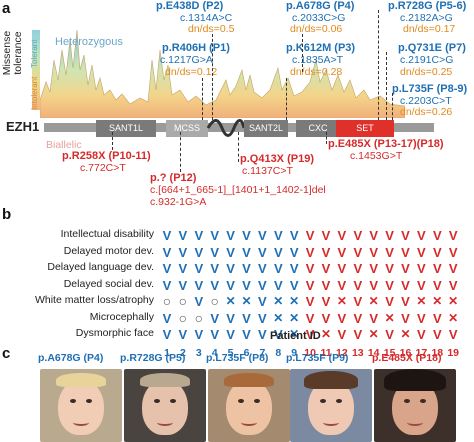  I want to click on patient-photo-p18, so click(415, 405).